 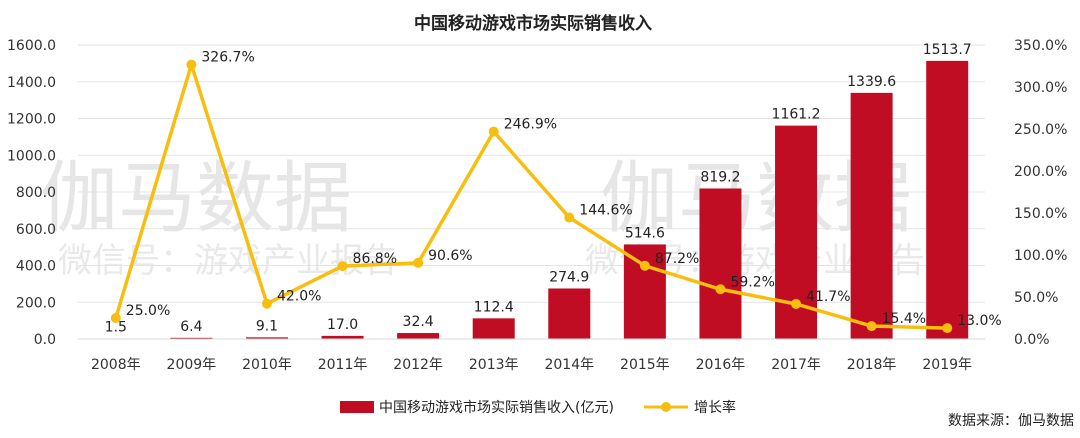 What do you see at coordinates (752, 282) in the screenshot?
I see `growth-value-label: 59.2%` at bounding box center [752, 282].